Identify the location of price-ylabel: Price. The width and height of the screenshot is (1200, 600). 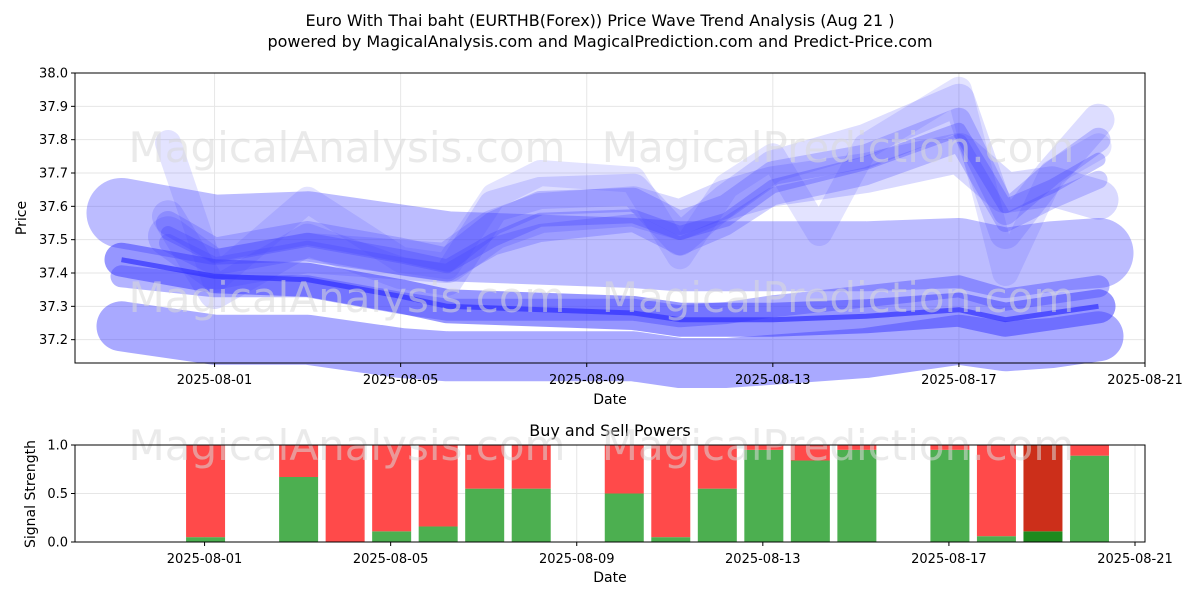
(22, 218).